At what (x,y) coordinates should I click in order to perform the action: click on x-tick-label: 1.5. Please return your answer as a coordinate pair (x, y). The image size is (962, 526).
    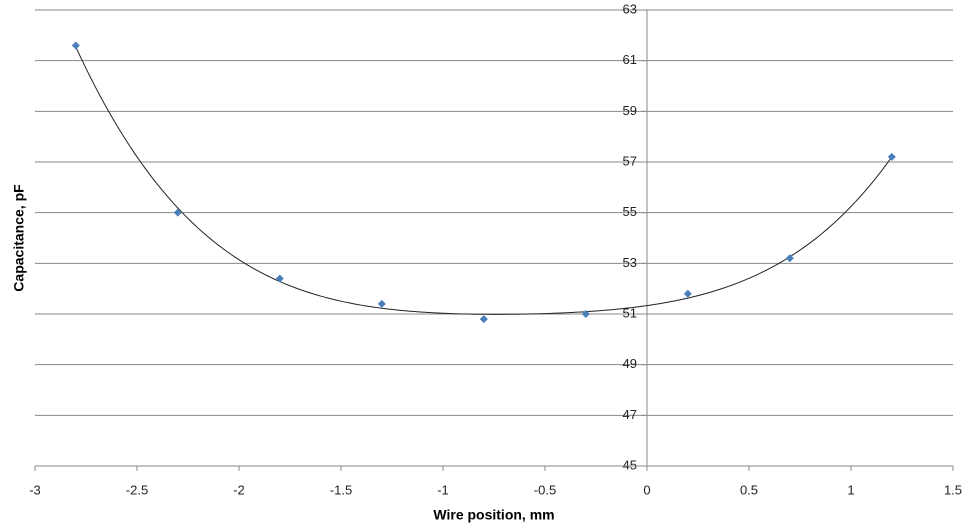
    Looking at the image, I should click on (953, 489).